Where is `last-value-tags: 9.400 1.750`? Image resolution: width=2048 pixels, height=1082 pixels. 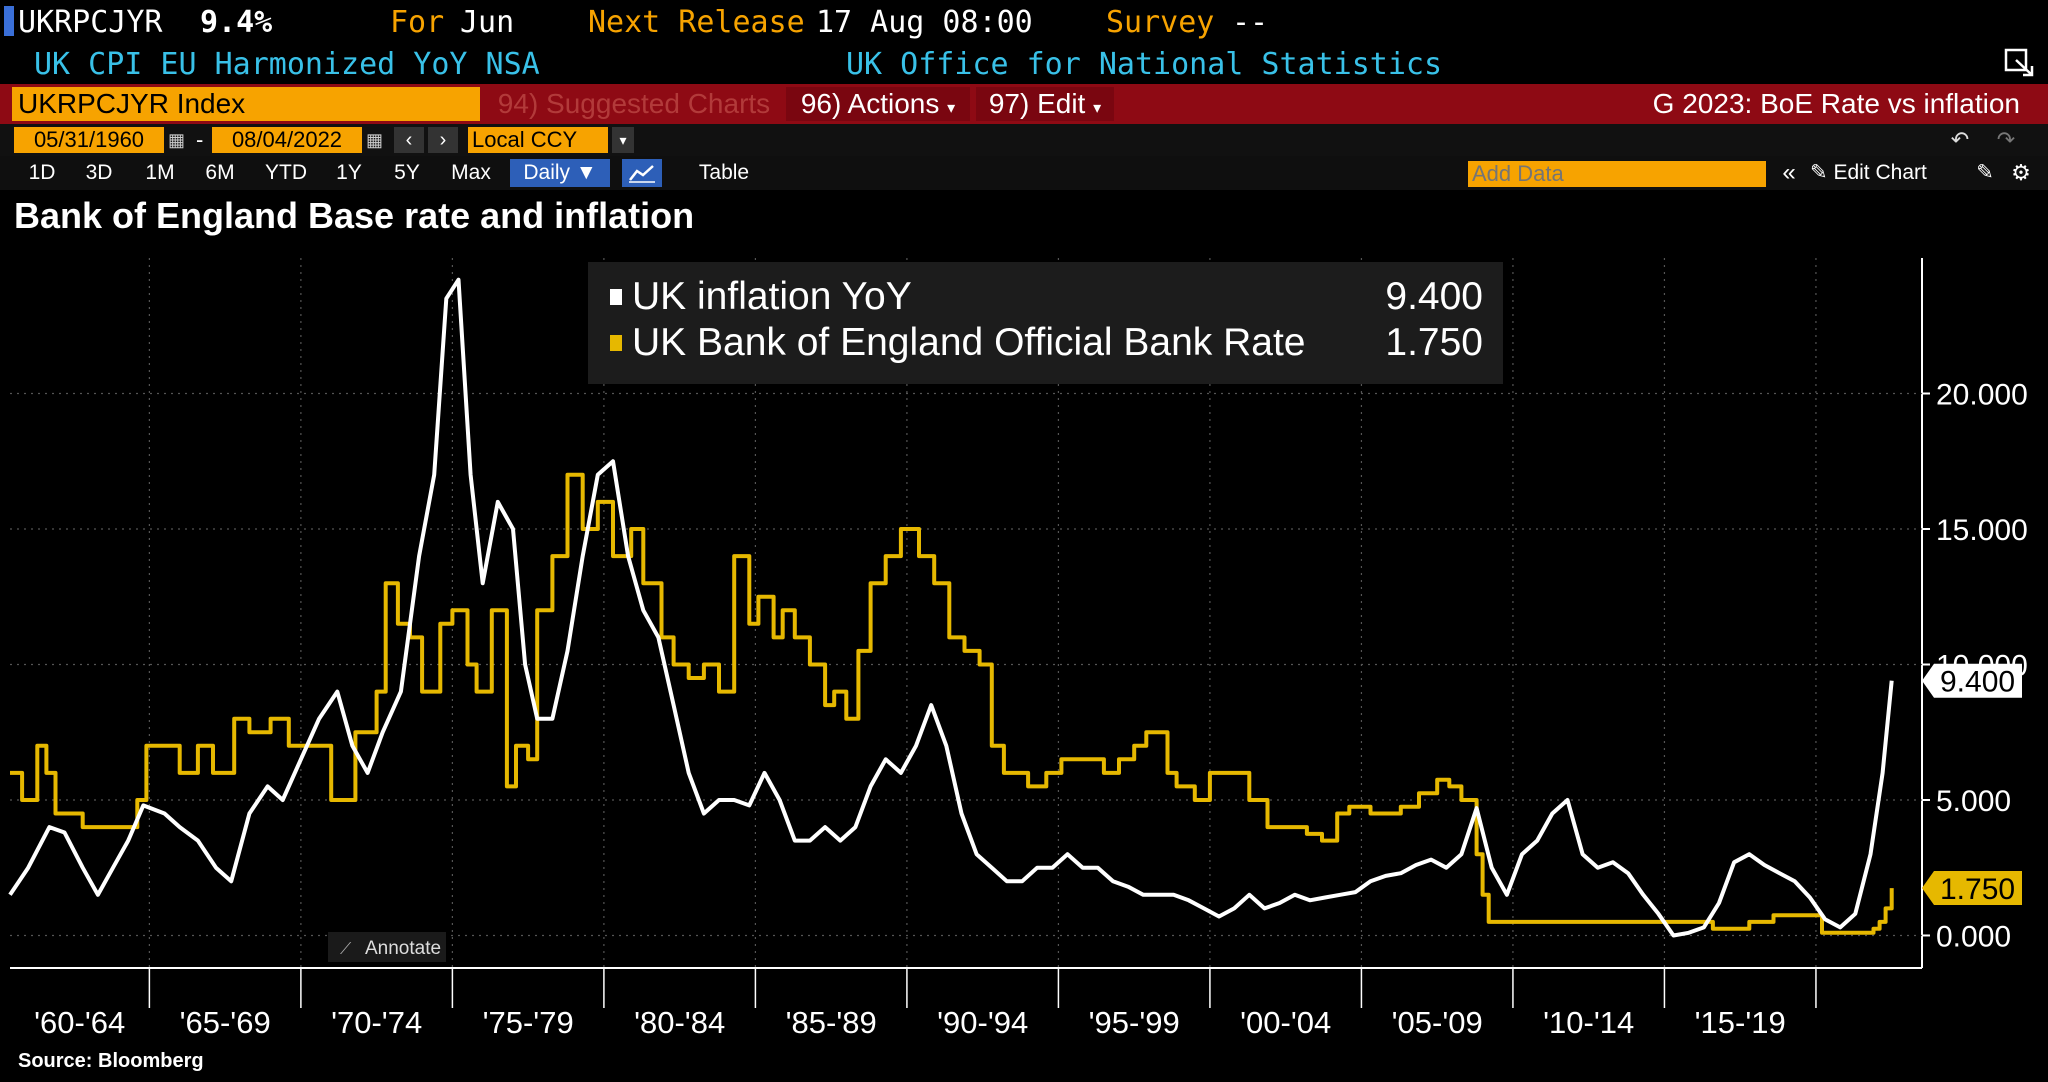
last-value-tags: 9.400 1.750 is located at coordinates (1972, 784).